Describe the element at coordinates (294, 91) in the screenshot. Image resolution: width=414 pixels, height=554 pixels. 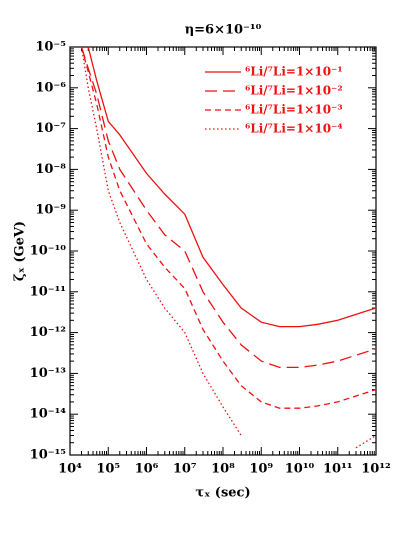
I see `legend-label: ⁶Li/⁷Li=1×10⁻²` at that location.